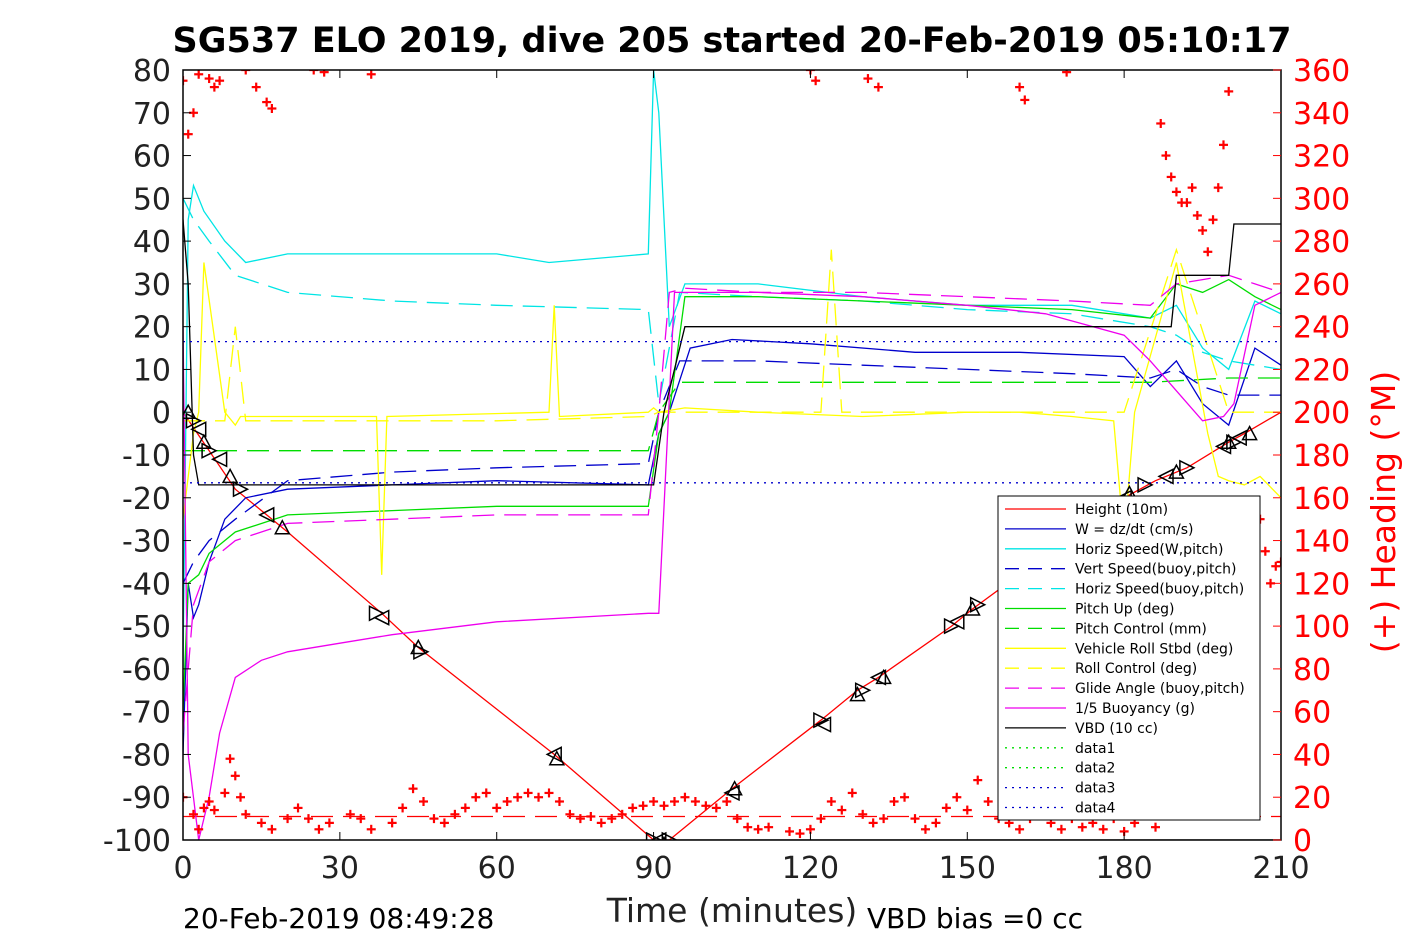 The height and width of the screenshot is (949, 1417). I want to click on x-tick-label: 30, so click(340, 868).